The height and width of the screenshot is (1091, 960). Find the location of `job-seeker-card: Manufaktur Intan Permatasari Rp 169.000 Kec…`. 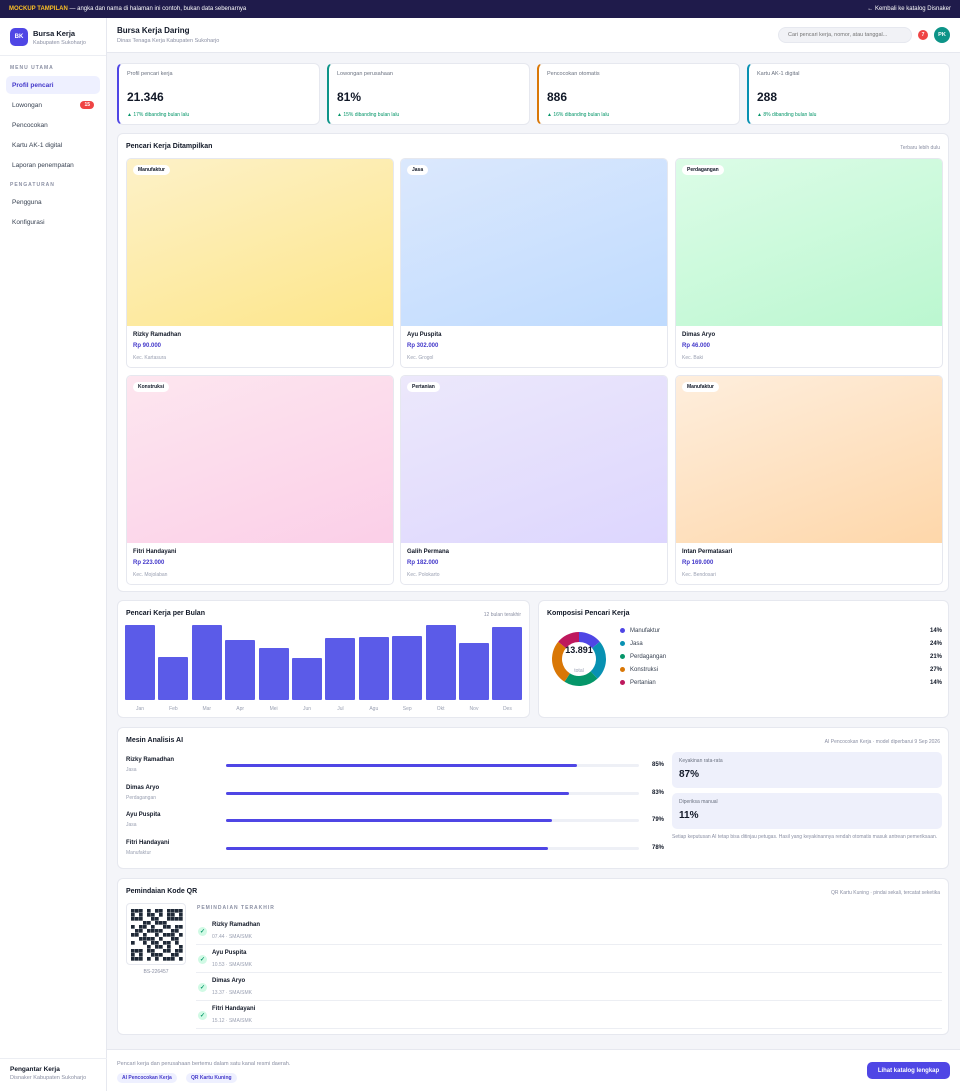

job-seeker-card: Manufaktur Intan Permatasari Rp 169.000 Kec… is located at coordinates (809, 480).